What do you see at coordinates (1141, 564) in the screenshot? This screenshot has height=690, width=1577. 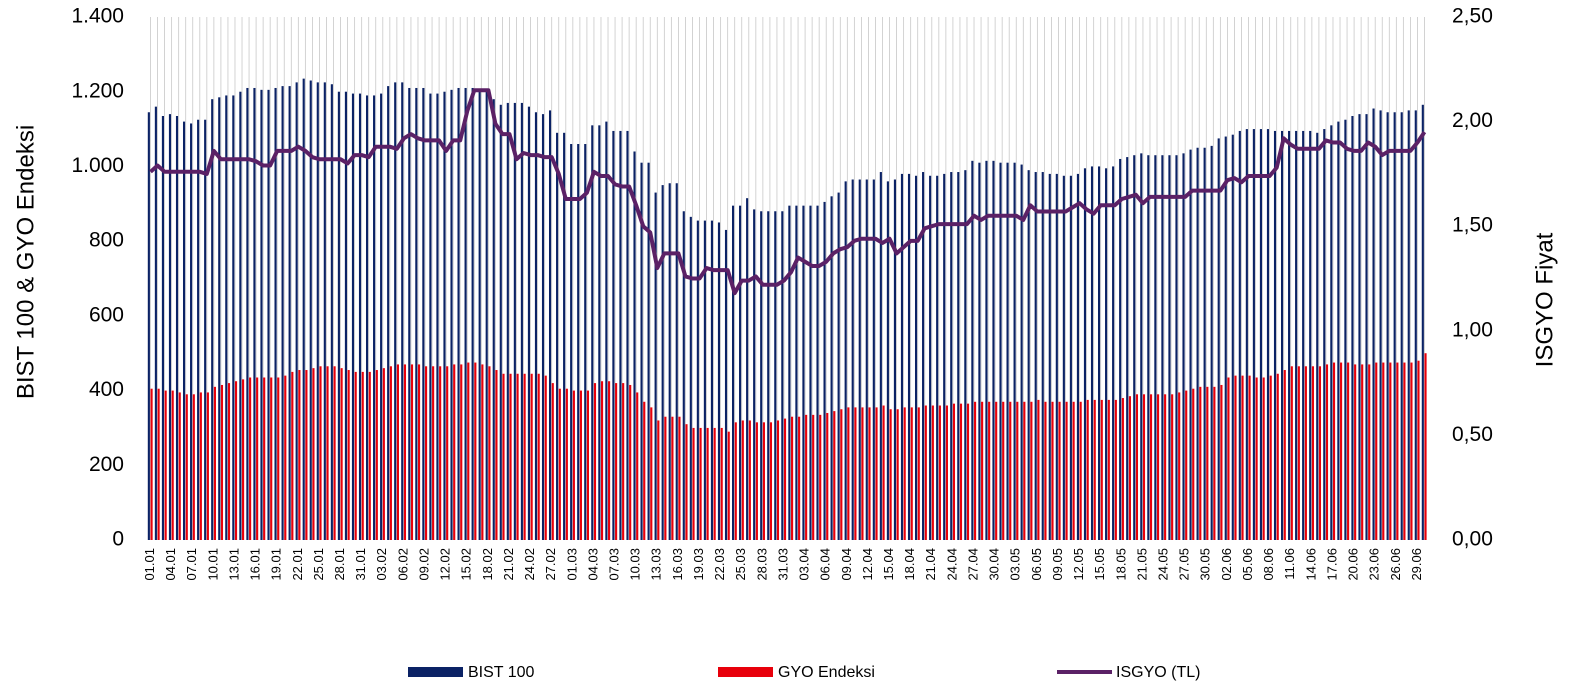 I see `x-tick-label: 21.05` at bounding box center [1141, 564].